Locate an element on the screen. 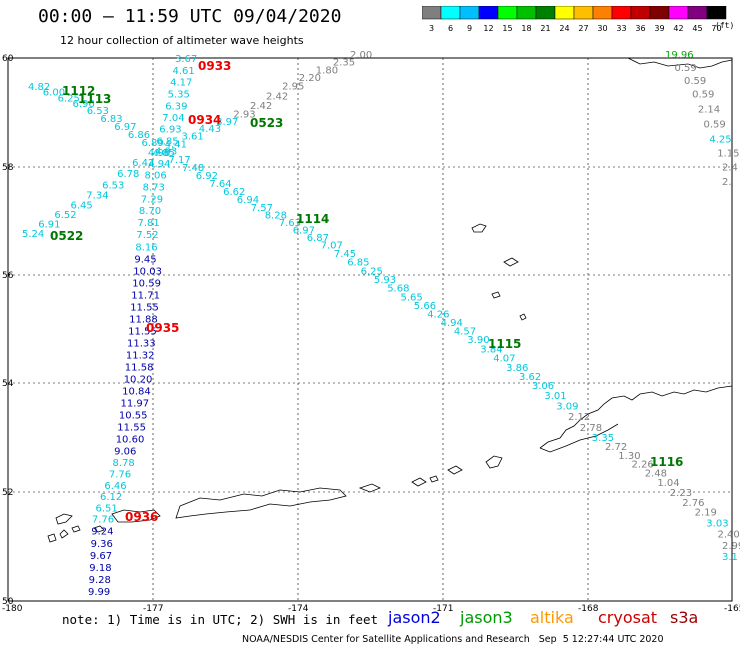  color-scale-label: 70 is located at coordinates (716, 28).